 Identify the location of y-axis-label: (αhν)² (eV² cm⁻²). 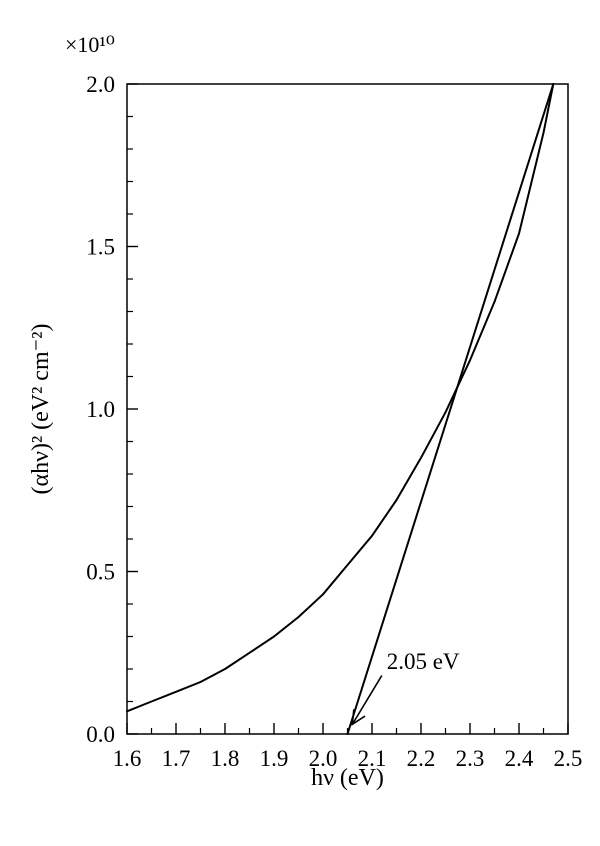
(41, 409).